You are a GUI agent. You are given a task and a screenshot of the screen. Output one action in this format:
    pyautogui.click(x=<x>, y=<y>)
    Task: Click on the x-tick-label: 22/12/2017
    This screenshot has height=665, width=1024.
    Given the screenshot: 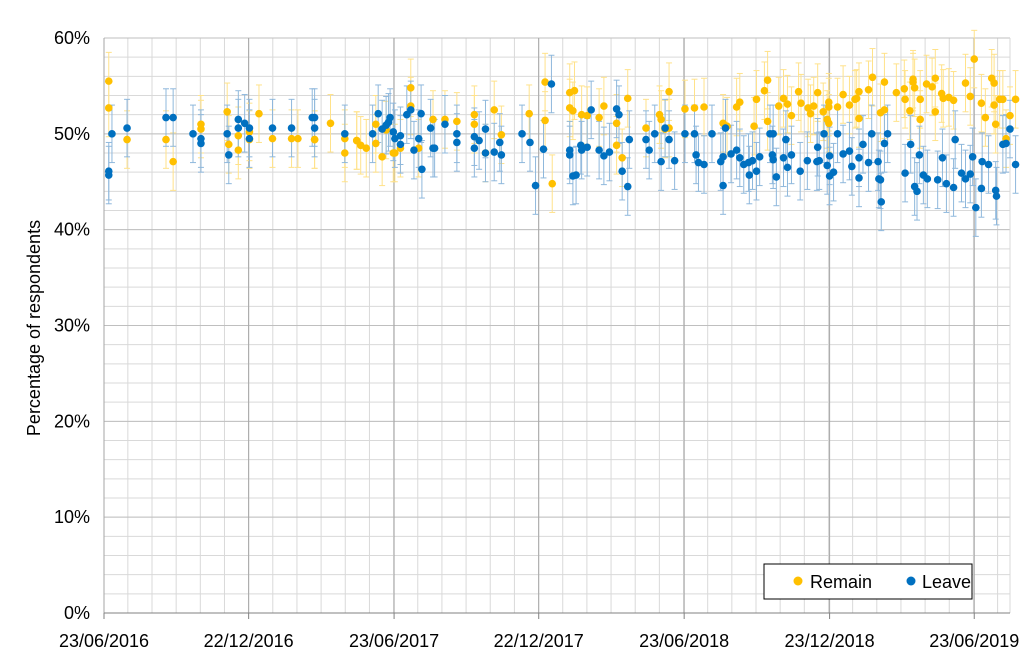 What is the action you would take?
    pyautogui.click(x=539, y=641)
    